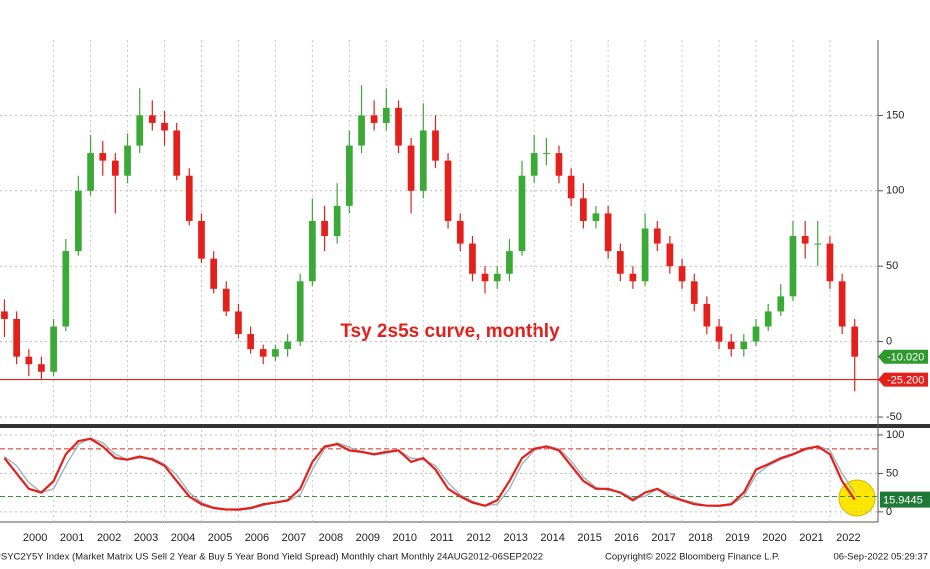 The image size is (930, 569). I want to click on x-tick-label: 2009, so click(368, 538).